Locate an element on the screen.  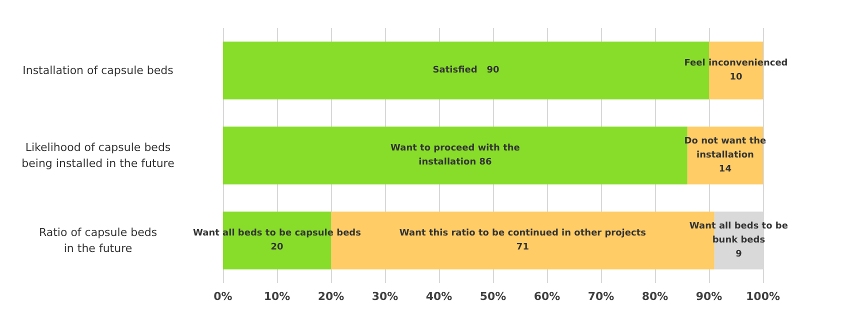
x-tick-label: 40% is located at coordinates (439, 296).